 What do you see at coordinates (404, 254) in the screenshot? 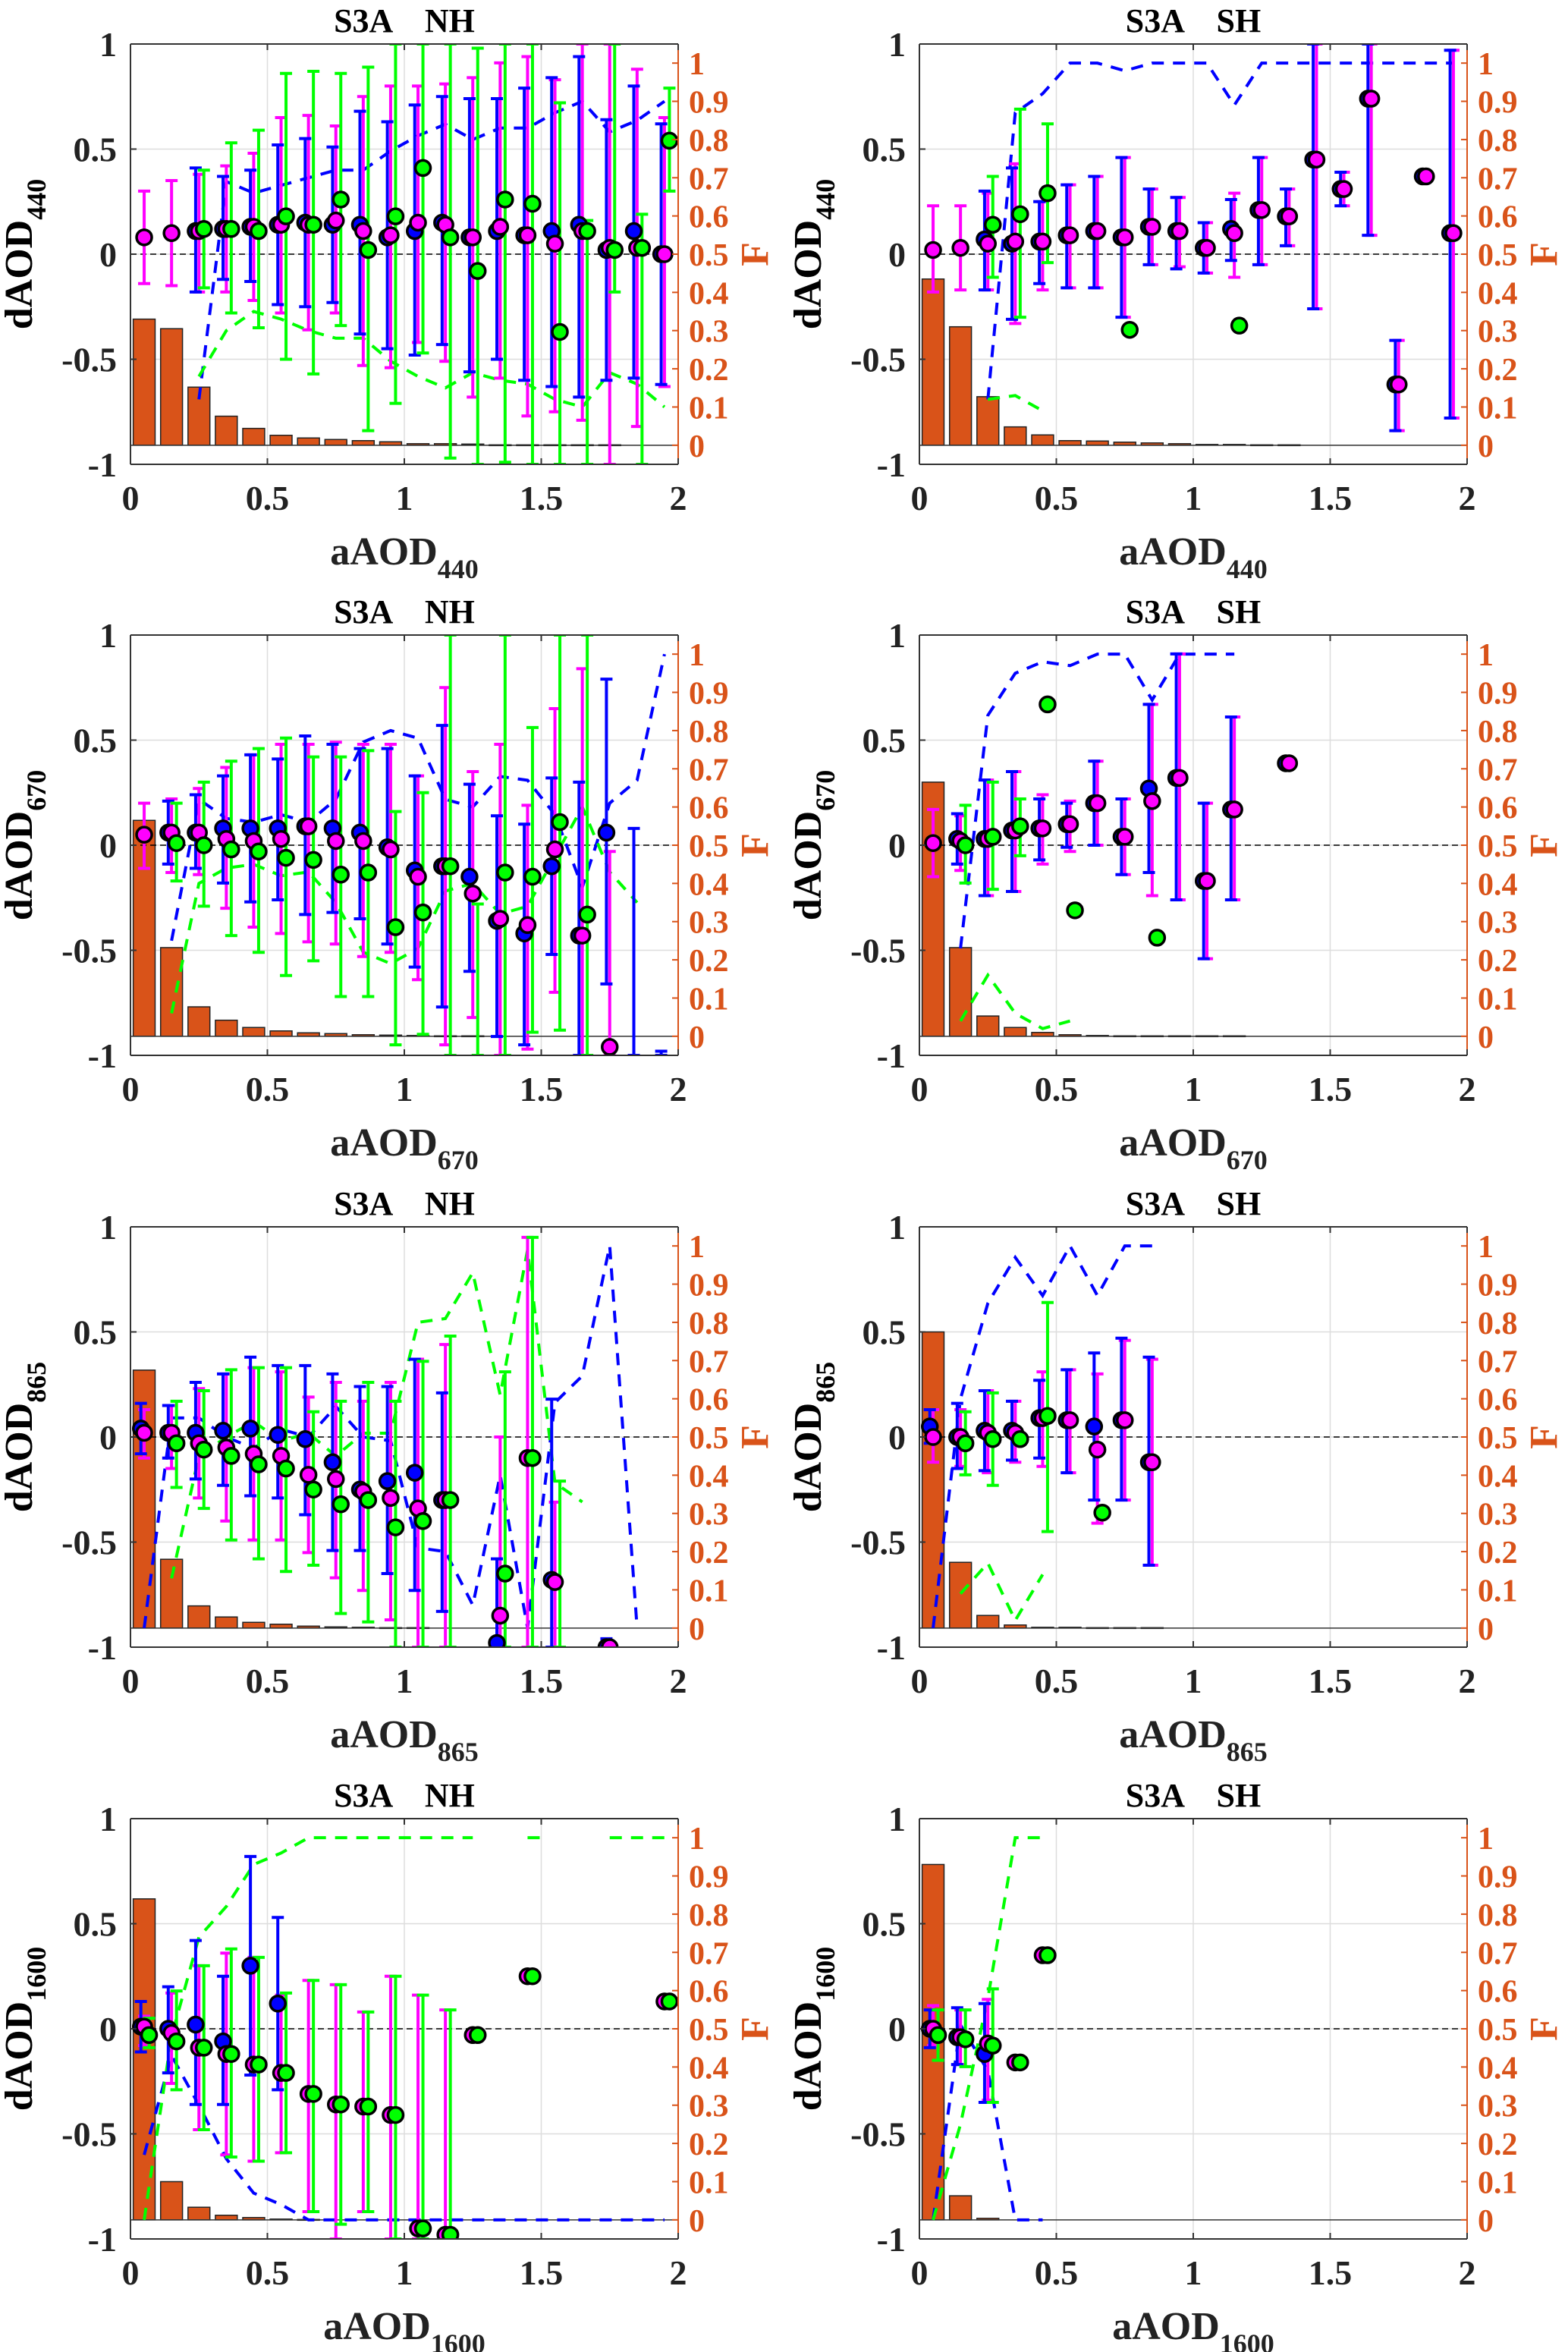
I see `grid` at bounding box center [404, 254].